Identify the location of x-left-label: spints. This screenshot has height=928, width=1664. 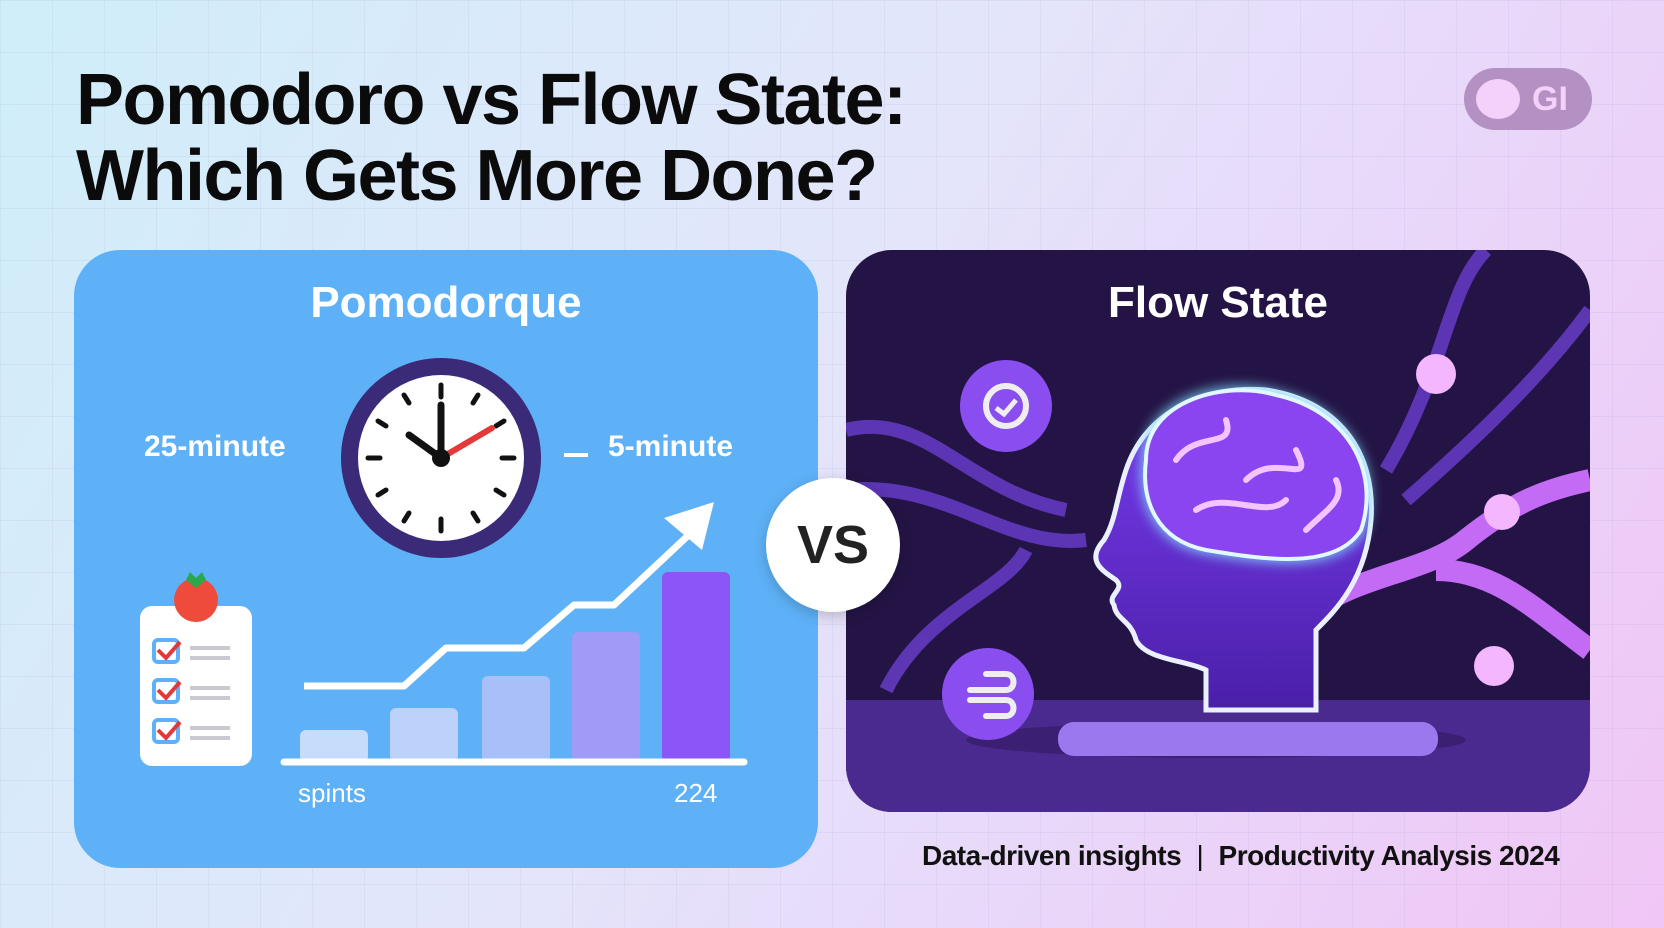
(332, 793).